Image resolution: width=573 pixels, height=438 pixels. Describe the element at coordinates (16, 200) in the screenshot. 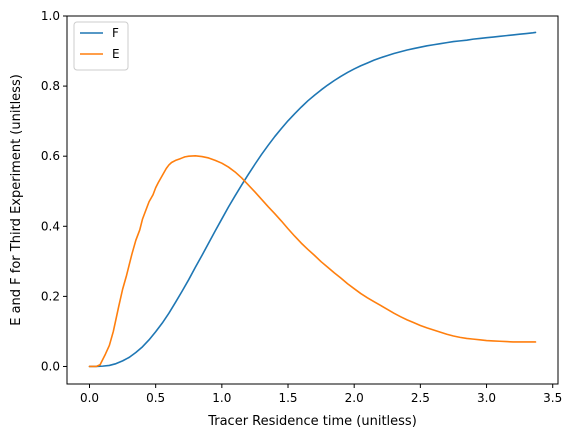

I see `y-axis-label: E and F for Third Experiment (unitless)` at that location.